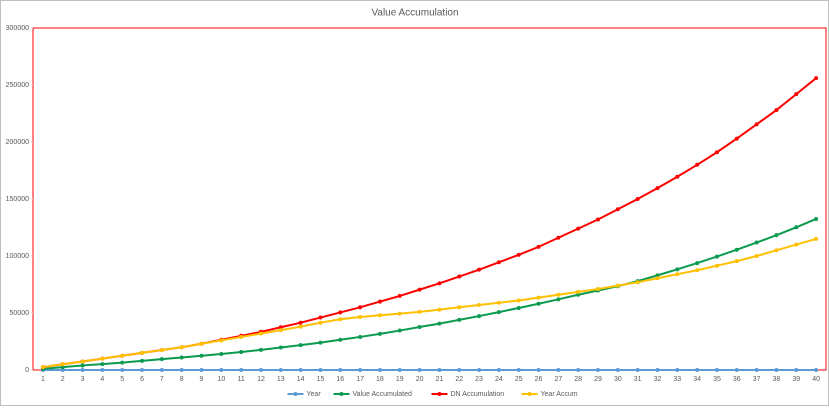 The height and width of the screenshot is (411, 829). What do you see at coordinates (17, 199) in the screenshot?
I see `y-tick-label: 150000` at bounding box center [17, 199].